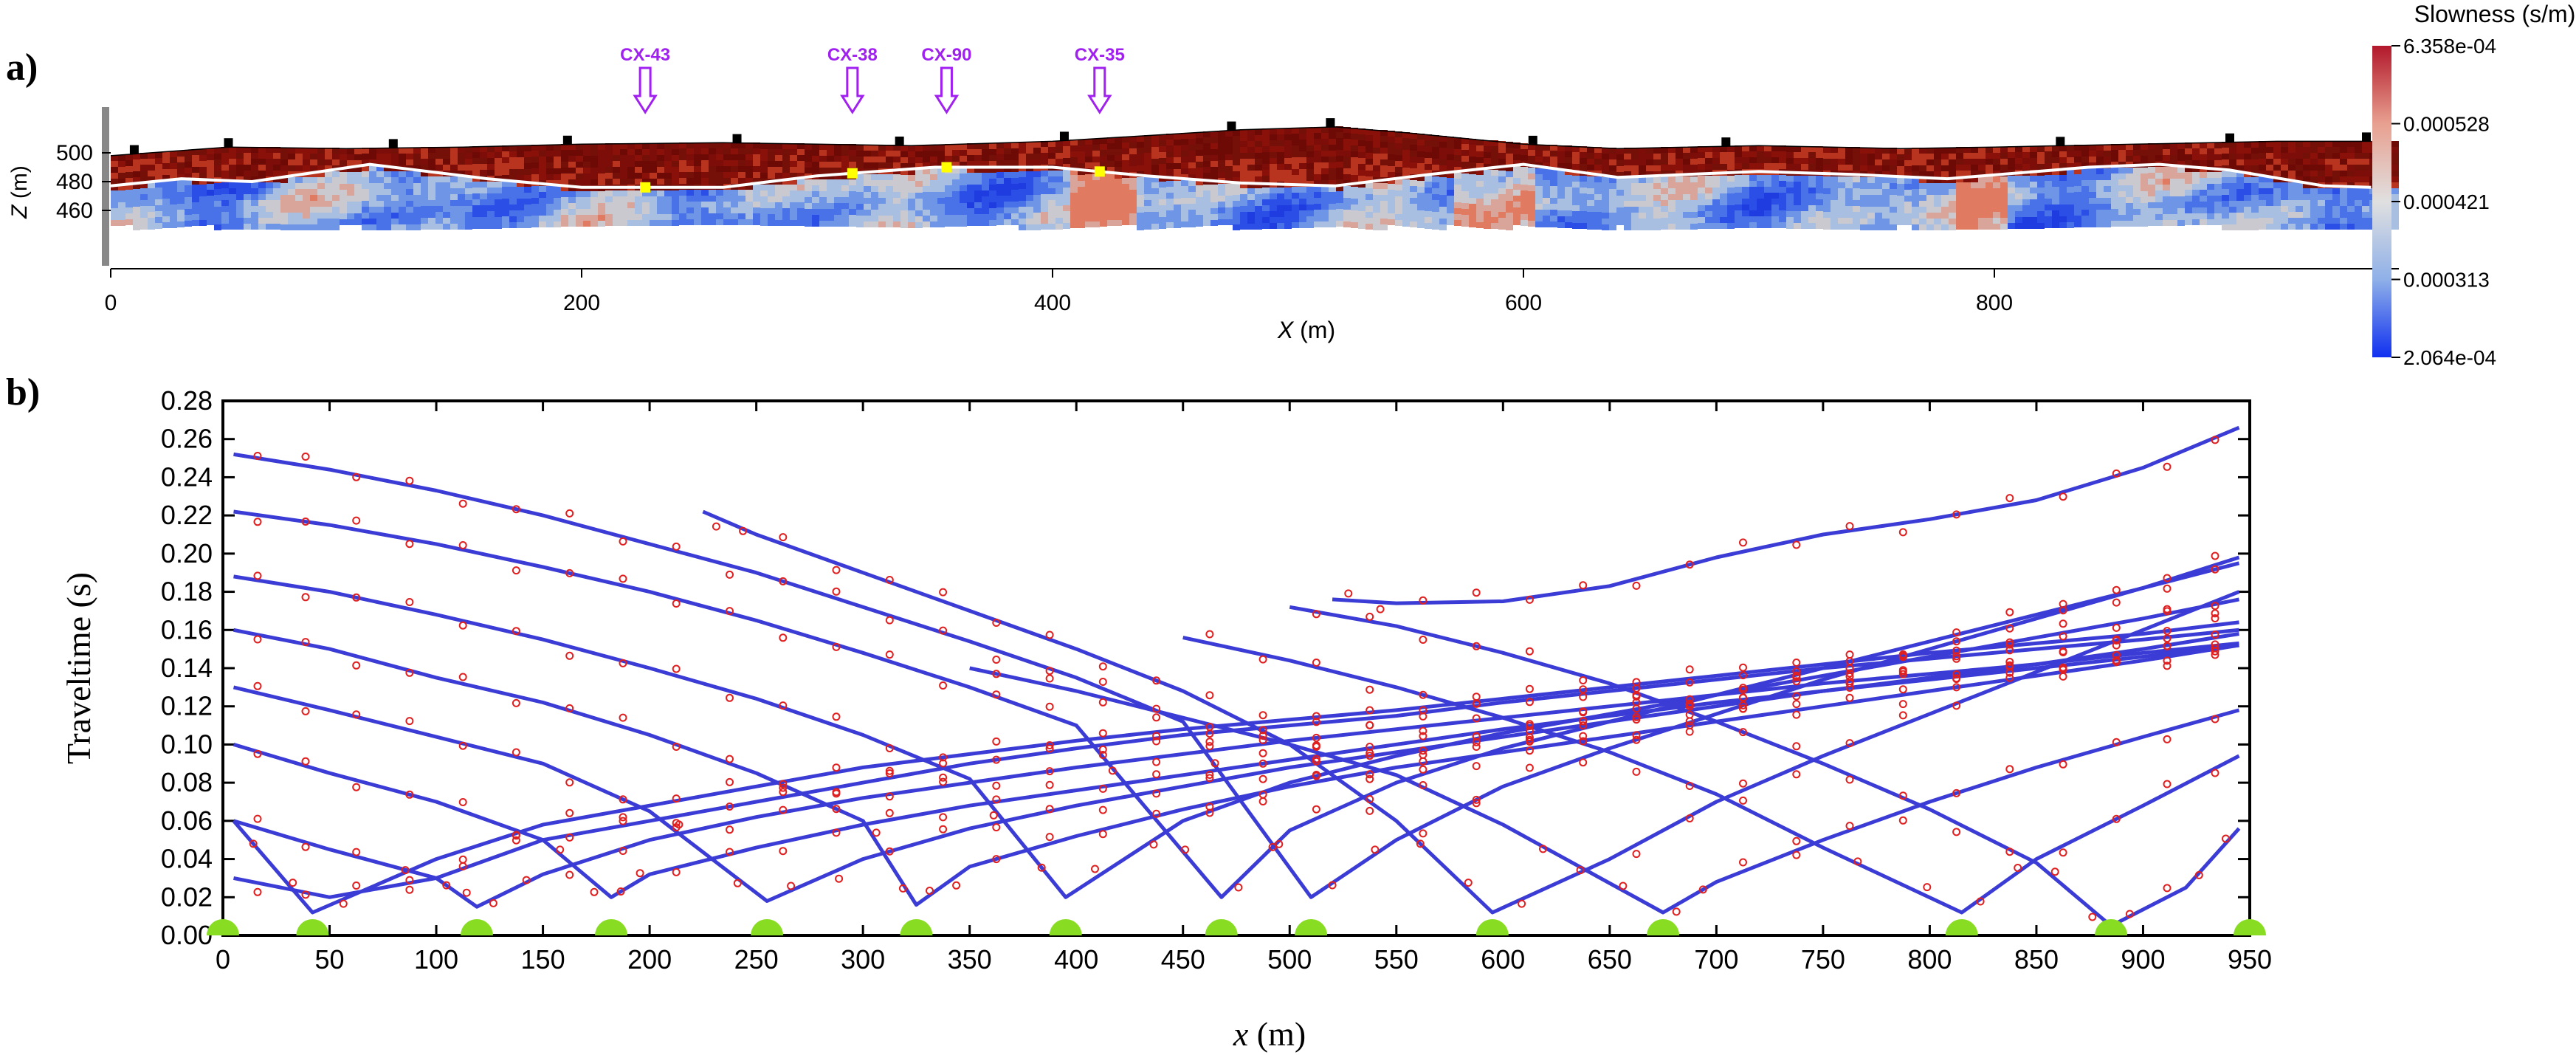  What do you see at coordinates (2447, 125) in the screenshot?
I see `colorbar-tick-label: 0.000528` at bounding box center [2447, 125].